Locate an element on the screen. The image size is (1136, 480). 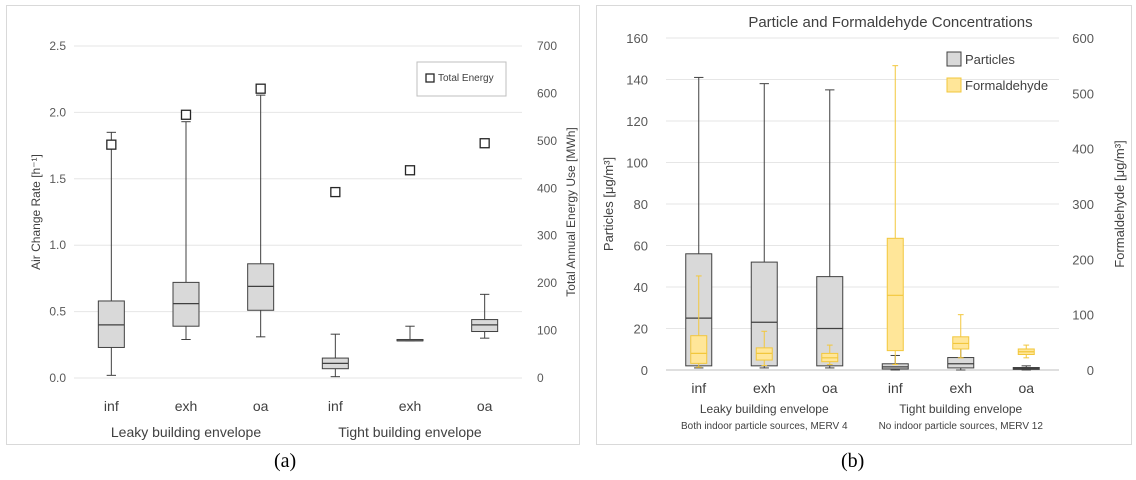
y-axis-title-right: Total Annual Energy Use [MWh] is located at coordinates (571, 211).